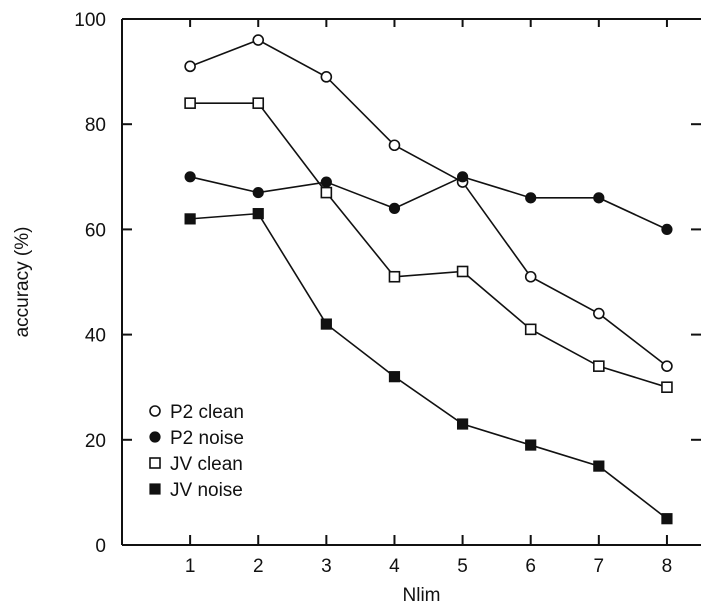  Describe the element at coordinates (155, 463) in the screenshot. I see `legend-marker-jv-clean` at that location.